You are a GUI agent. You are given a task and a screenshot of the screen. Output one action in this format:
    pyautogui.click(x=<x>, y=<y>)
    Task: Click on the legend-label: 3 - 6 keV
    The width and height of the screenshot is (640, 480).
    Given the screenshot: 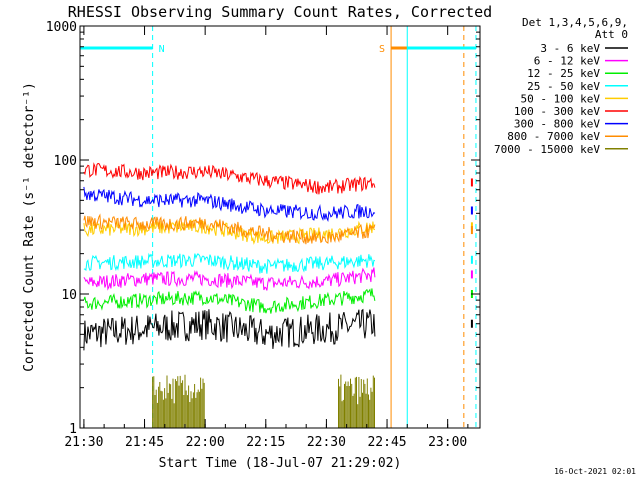 What is the action you would take?
    pyautogui.click(x=570, y=48)
    